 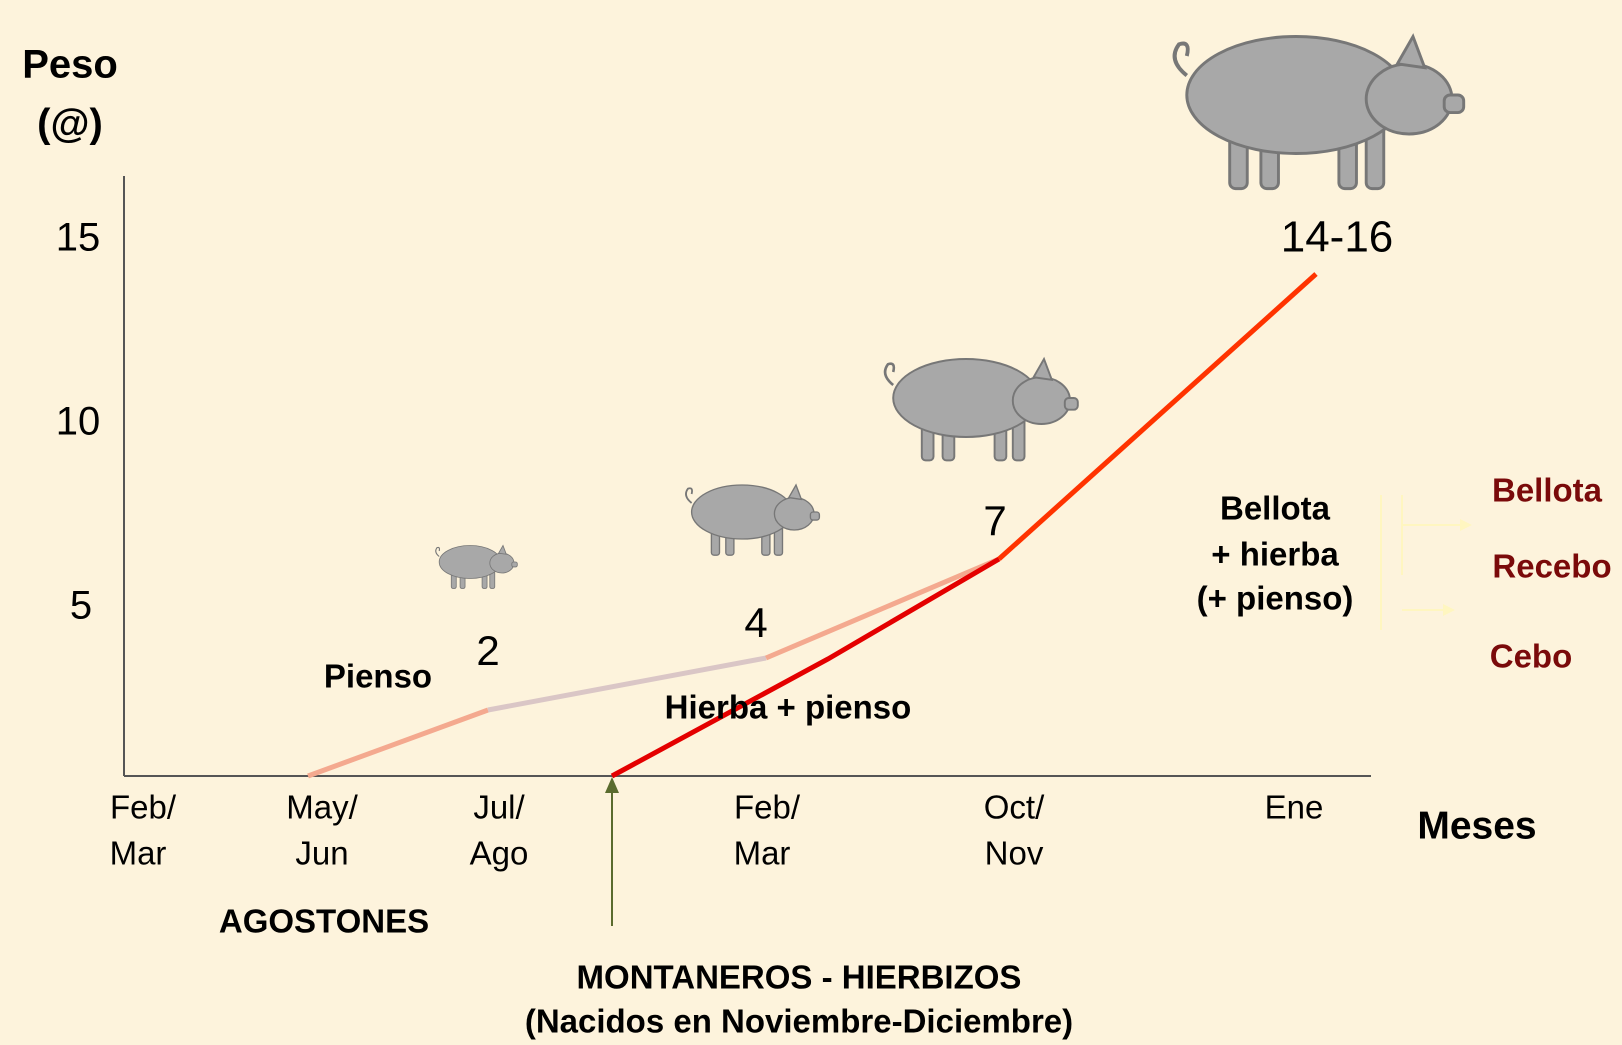 What do you see at coordinates (70, 65) in the screenshot?
I see `y-title: Peso` at bounding box center [70, 65].